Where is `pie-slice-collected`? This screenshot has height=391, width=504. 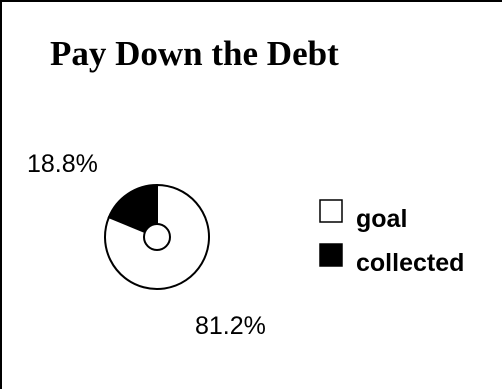
pie-slice-collected is located at coordinates (132, 211).